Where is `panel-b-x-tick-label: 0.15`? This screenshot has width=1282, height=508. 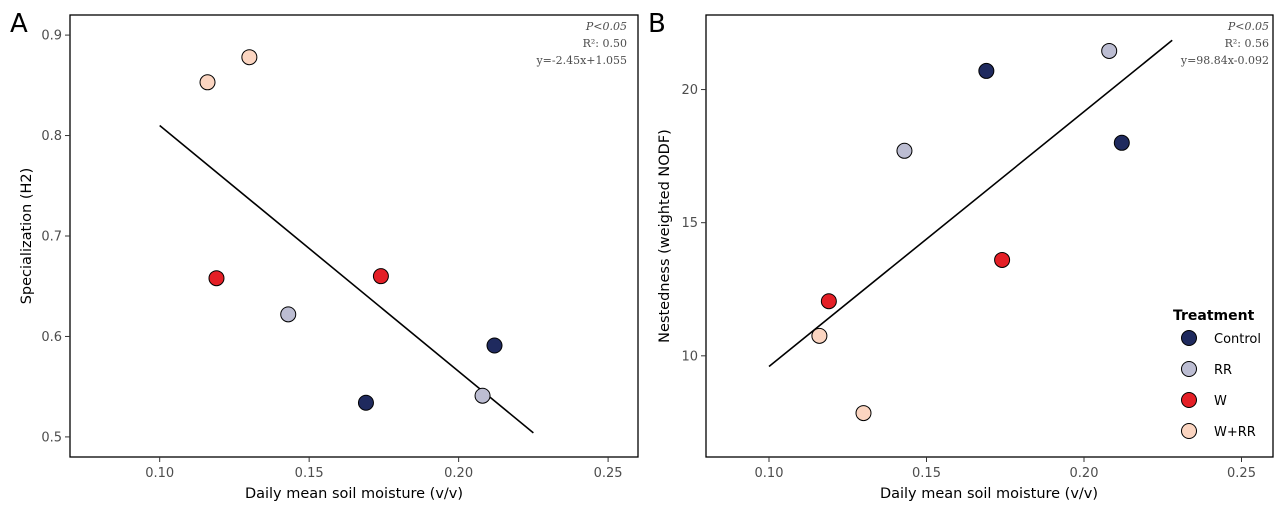
panel-b-x-tick-label: 0.15 is located at coordinates (926, 473).